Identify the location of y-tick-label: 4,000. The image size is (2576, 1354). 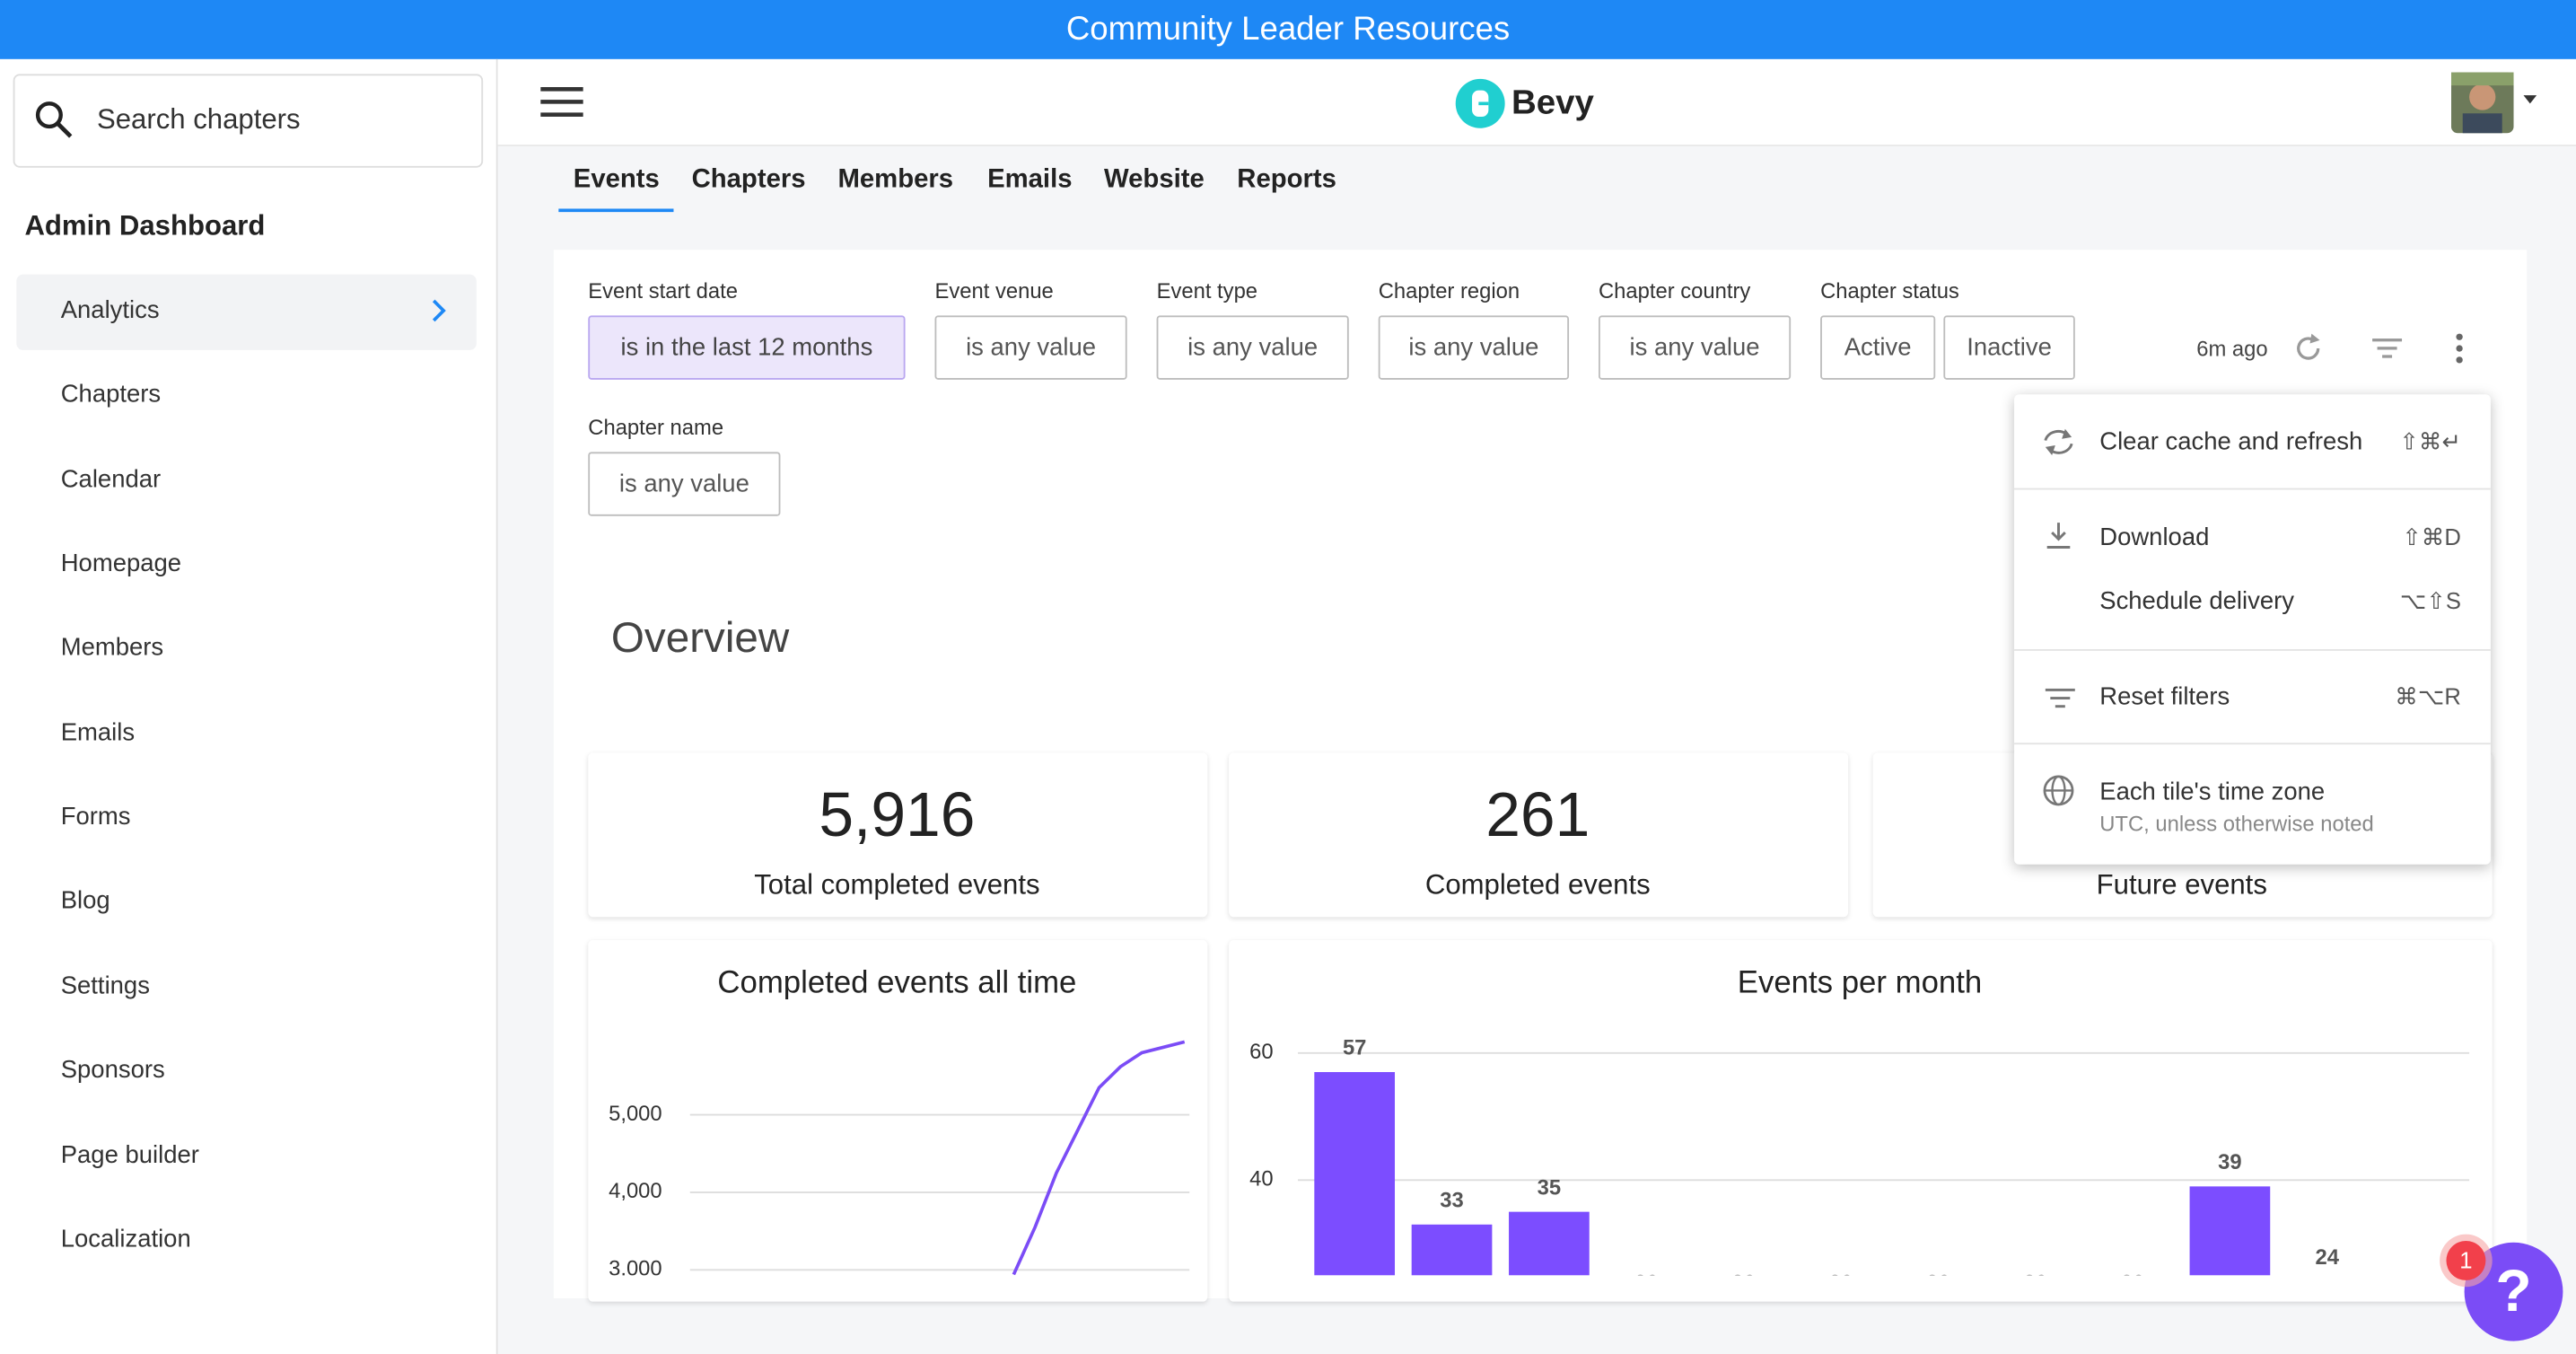
(635, 1191).